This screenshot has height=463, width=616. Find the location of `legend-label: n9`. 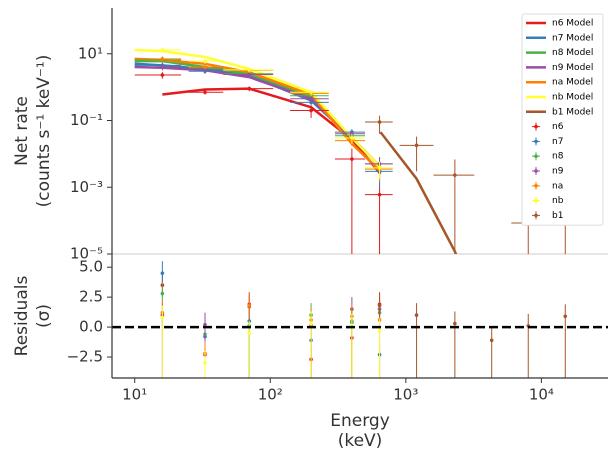

legend-label: n9 is located at coordinates (558, 172).